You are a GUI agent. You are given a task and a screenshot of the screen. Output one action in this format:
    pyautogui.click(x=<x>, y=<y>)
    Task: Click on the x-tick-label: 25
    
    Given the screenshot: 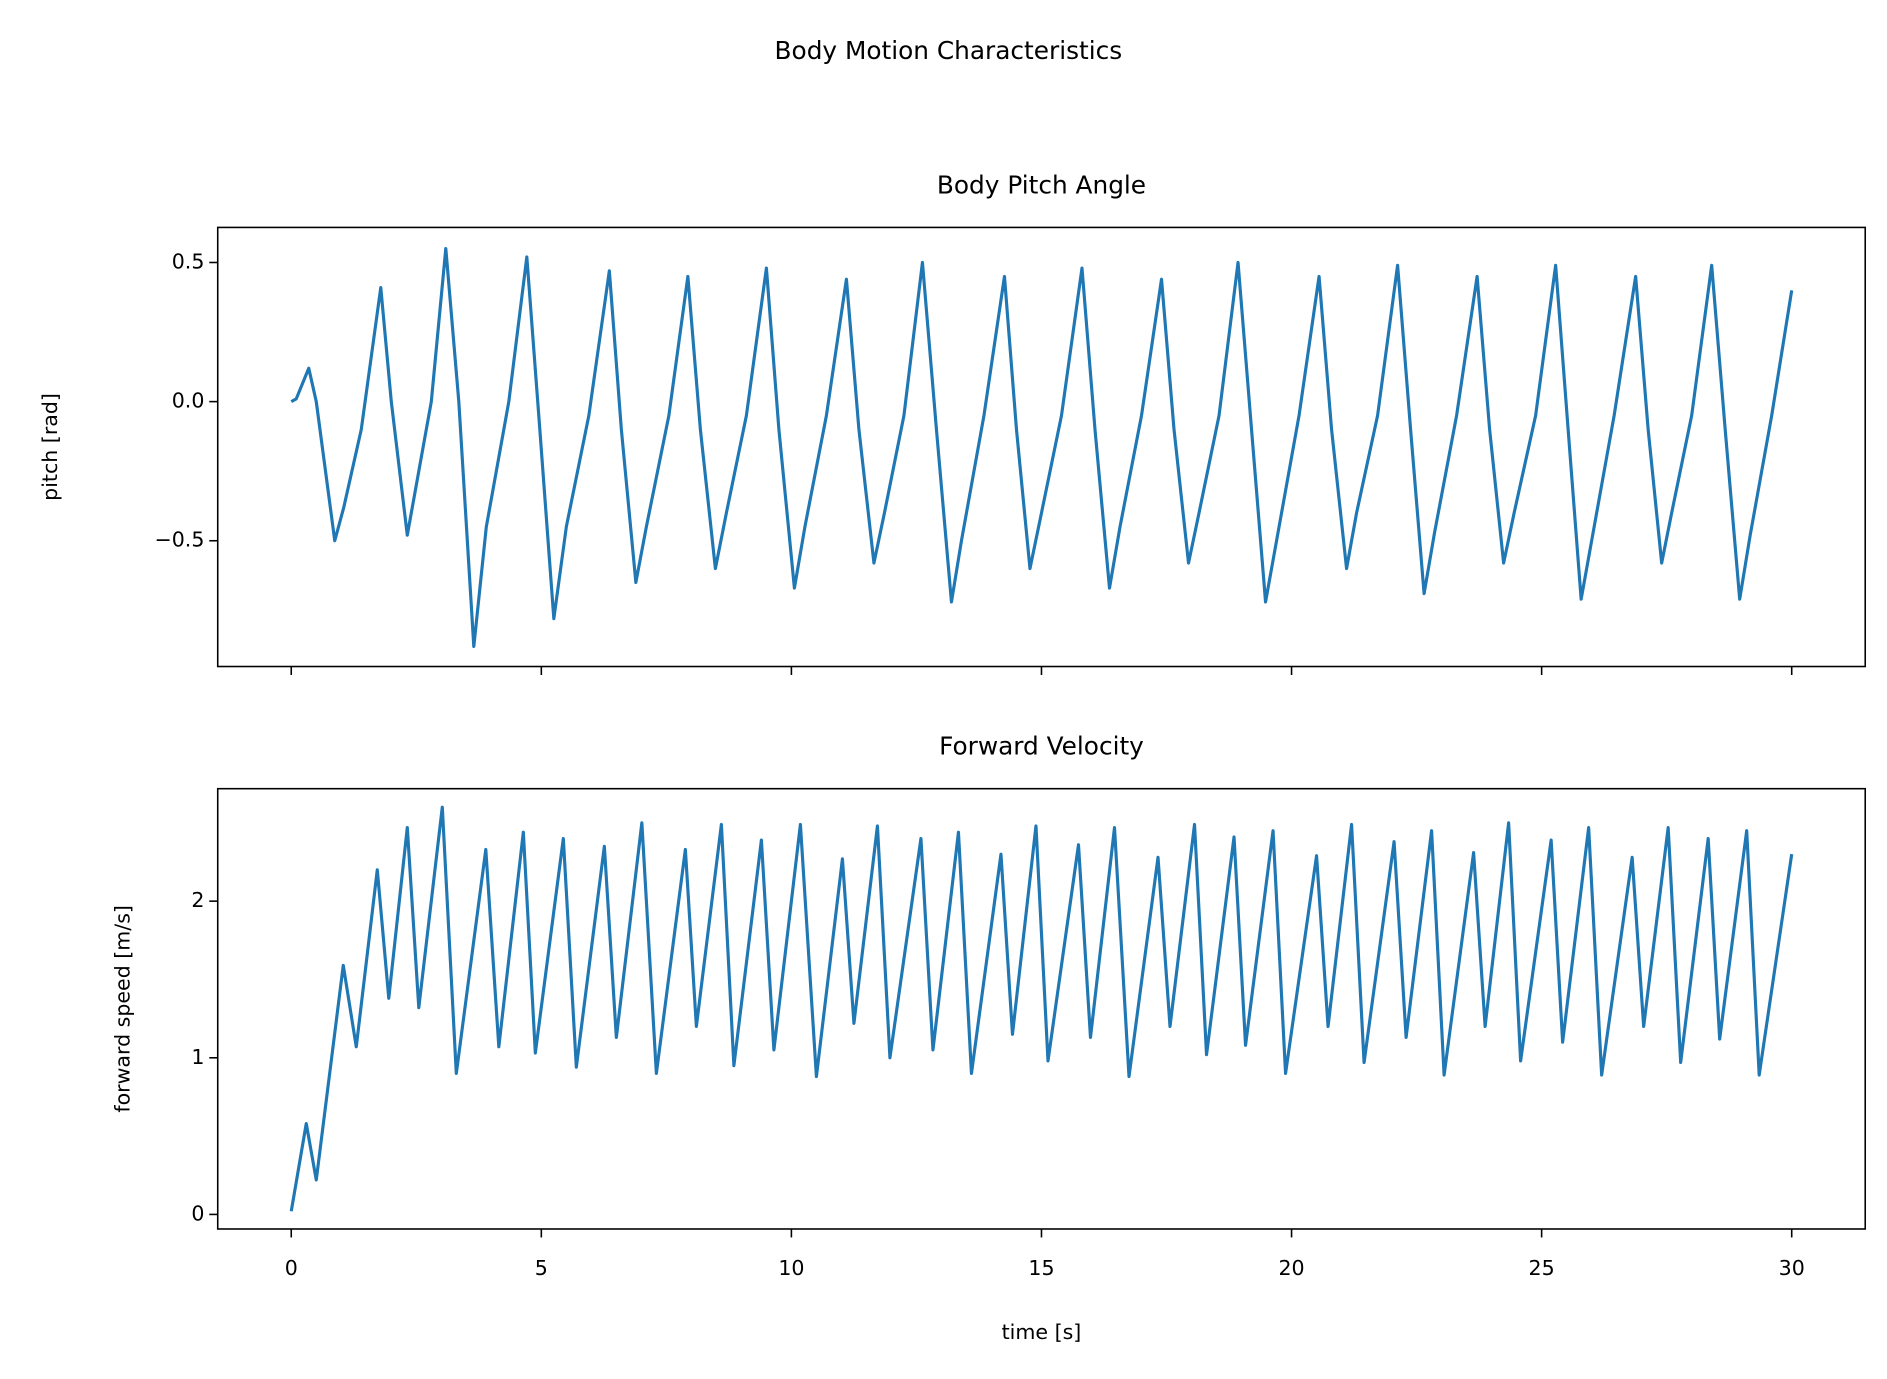 What is the action you would take?
    pyautogui.click(x=1542, y=1268)
    